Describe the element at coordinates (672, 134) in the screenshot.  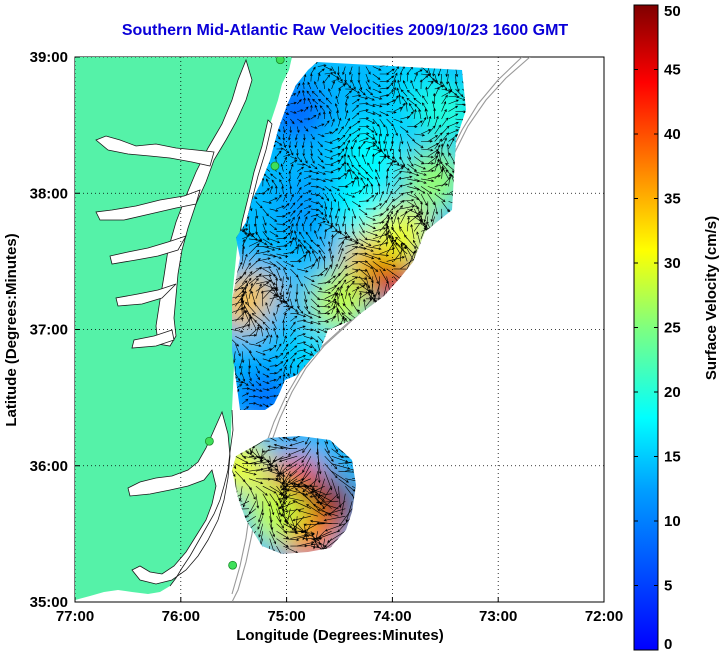
I see `colorbar-tick-label: 40` at that location.